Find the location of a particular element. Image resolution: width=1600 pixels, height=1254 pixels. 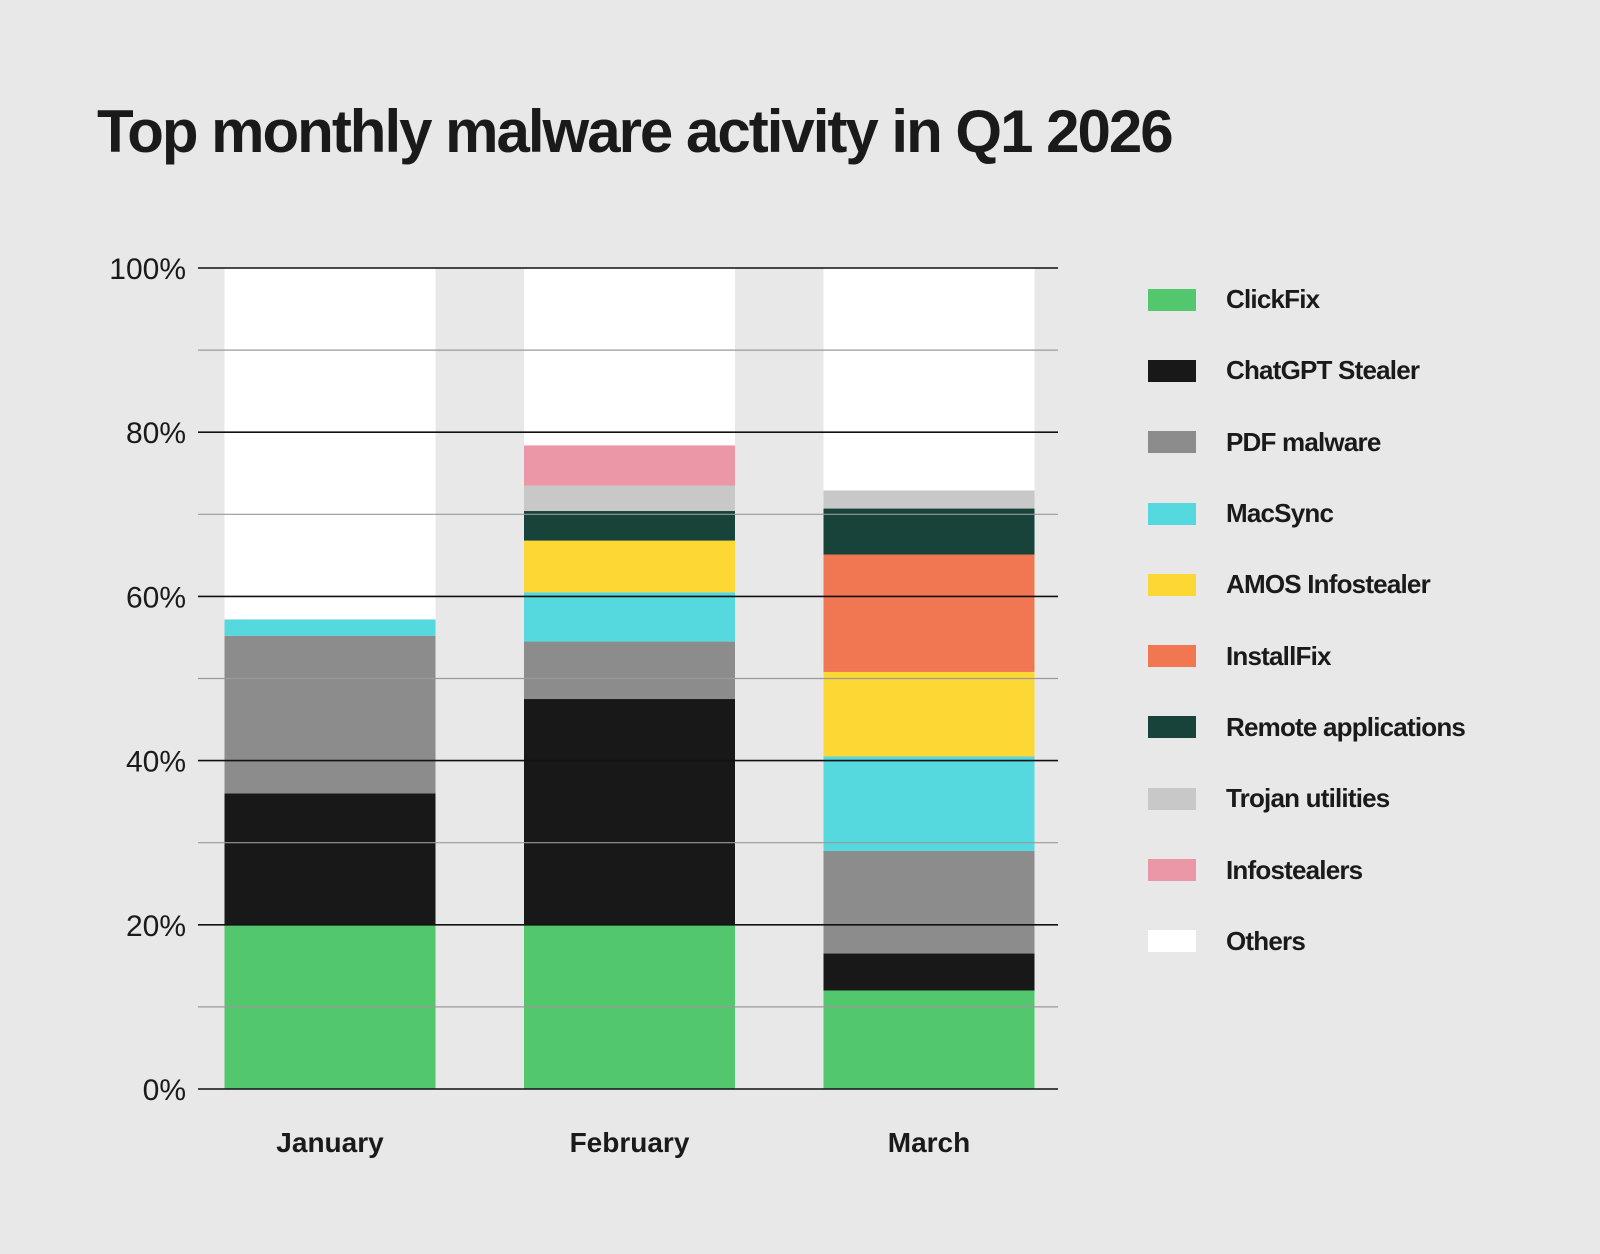

legend-label: AMOS Infostealer is located at coordinates (1328, 584).